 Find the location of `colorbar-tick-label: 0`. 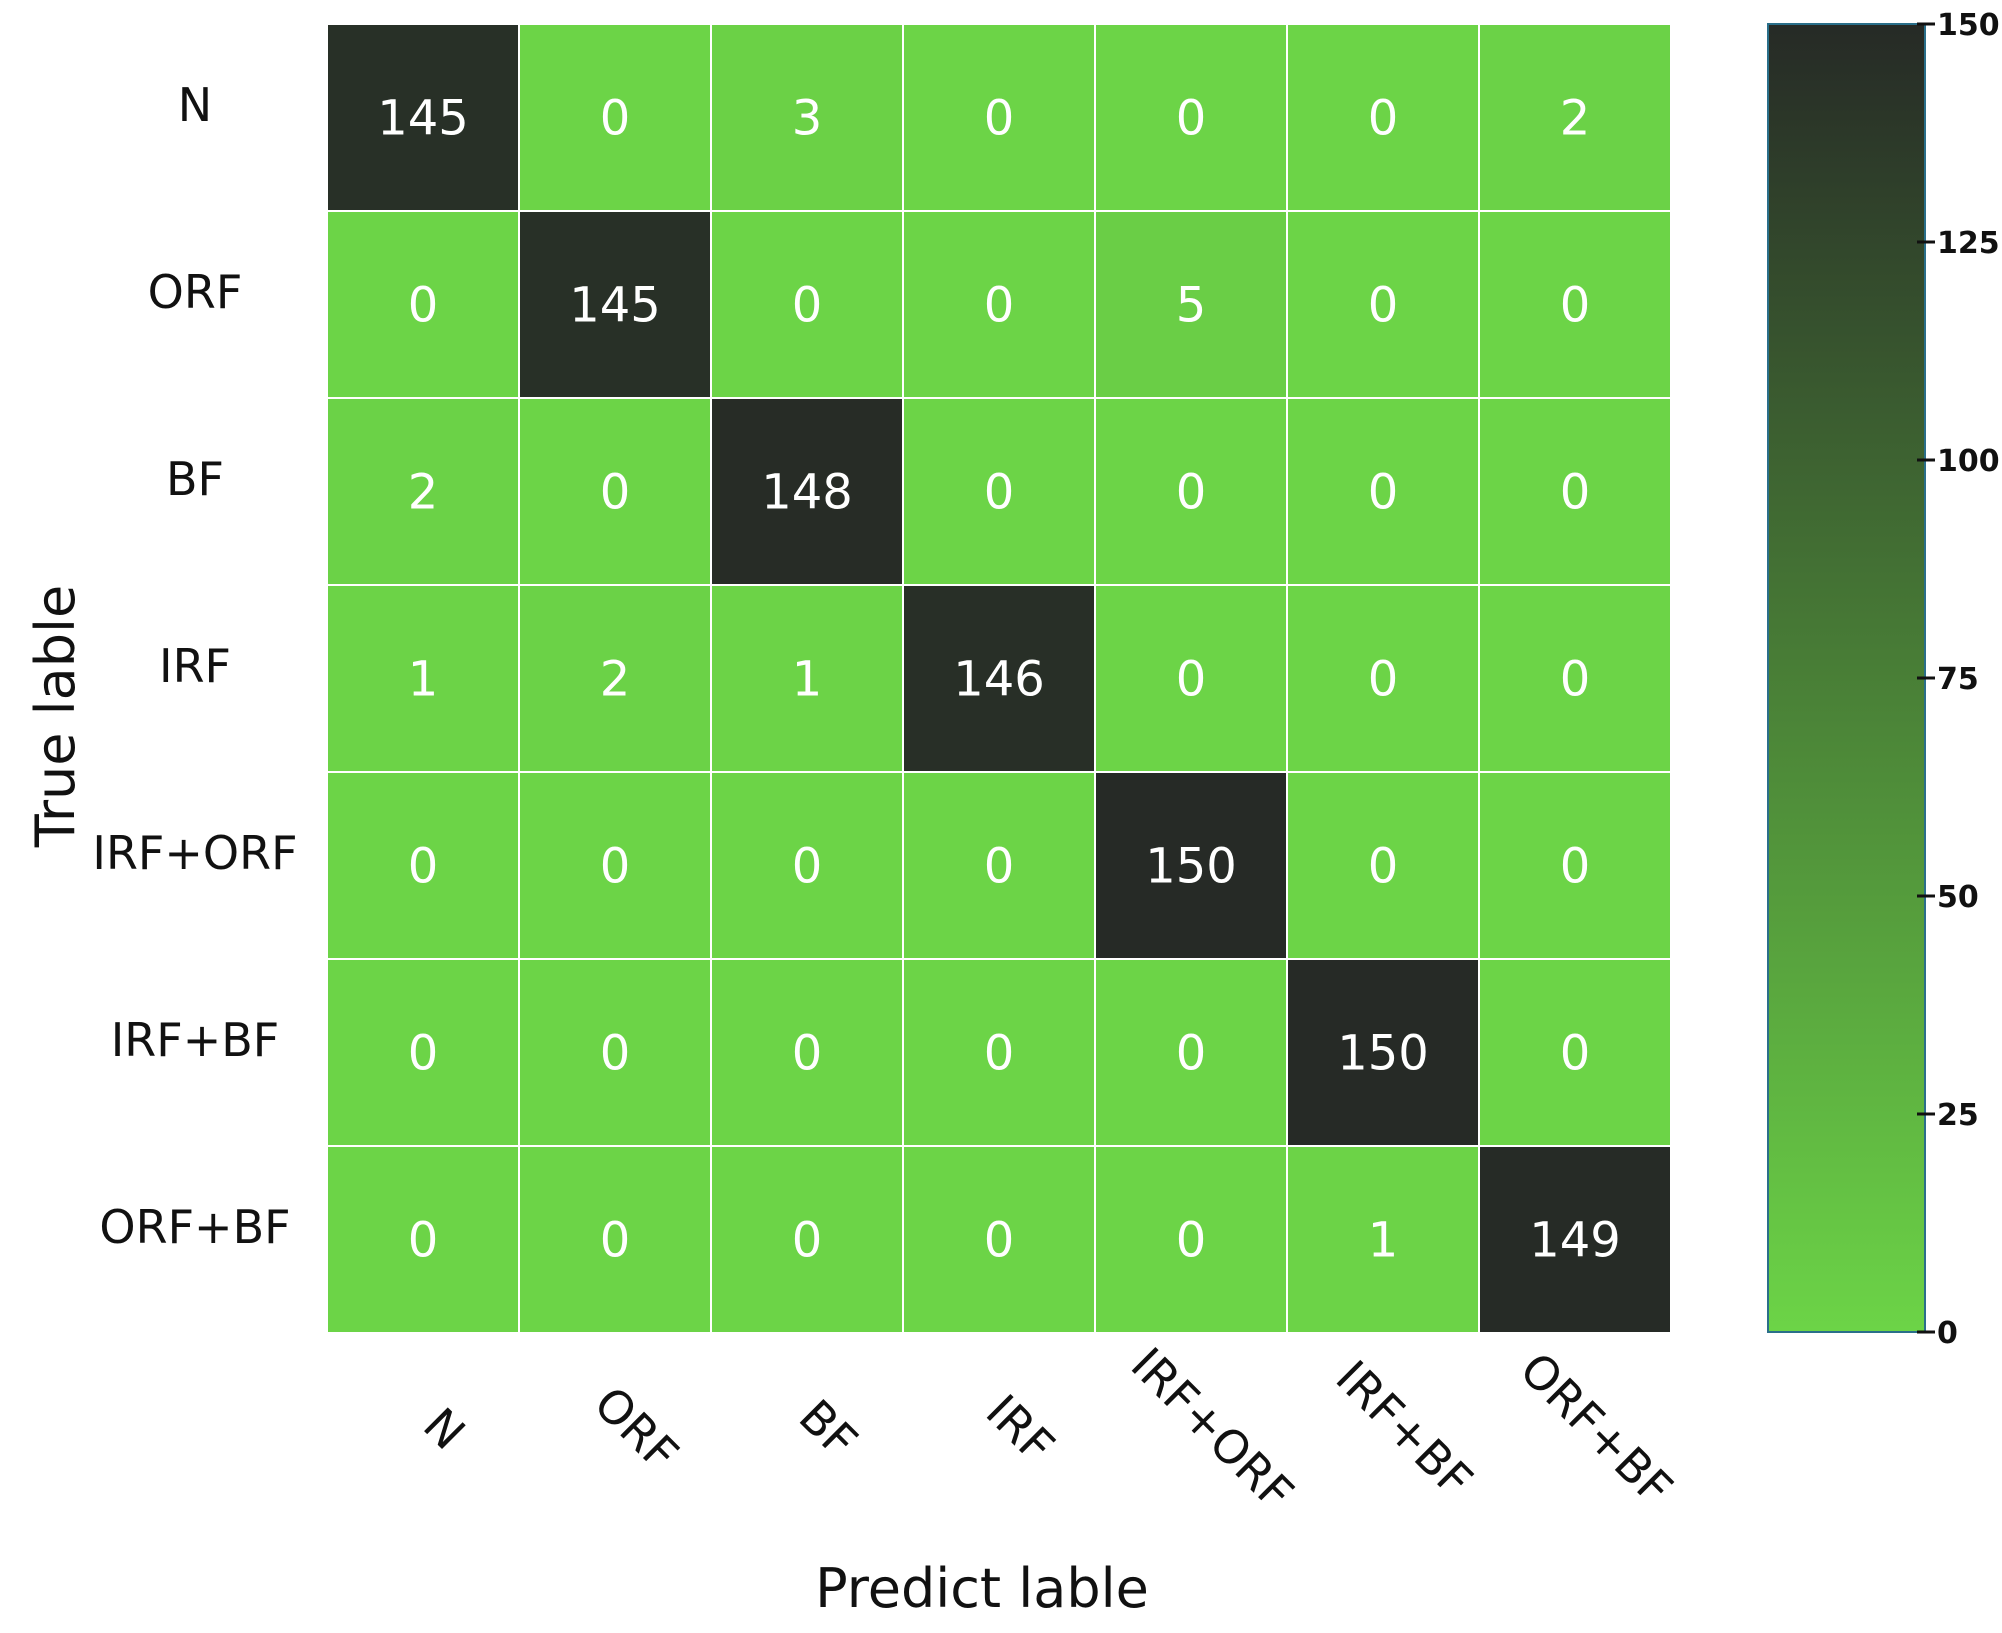

colorbar-tick-label: 0 is located at coordinates (1947, 1333).